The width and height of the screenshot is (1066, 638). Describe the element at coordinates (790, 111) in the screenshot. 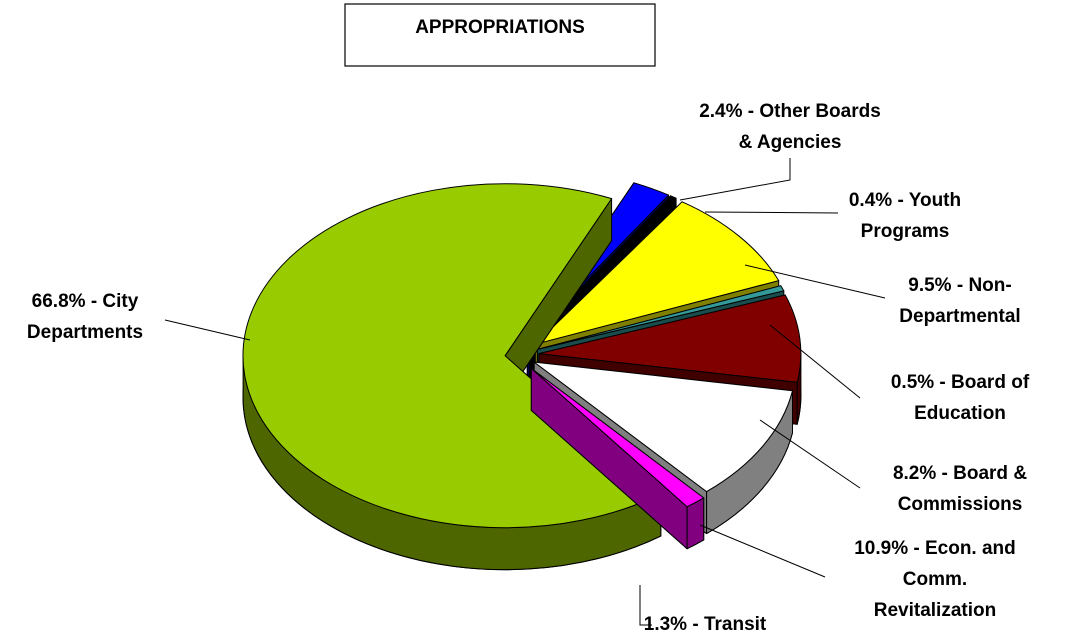

I see `data-label: 2.4% - Other Boards` at that location.